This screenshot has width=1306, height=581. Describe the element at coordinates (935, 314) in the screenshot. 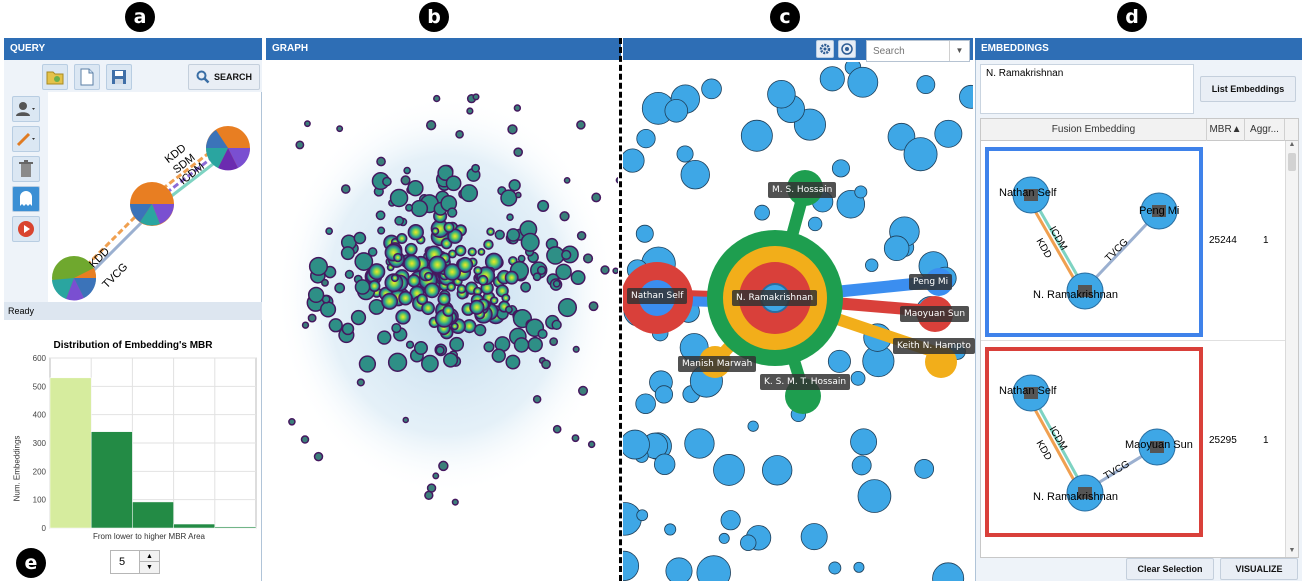

I see `node-label-maoyuan-sun: Maoyuan Sun` at that location.